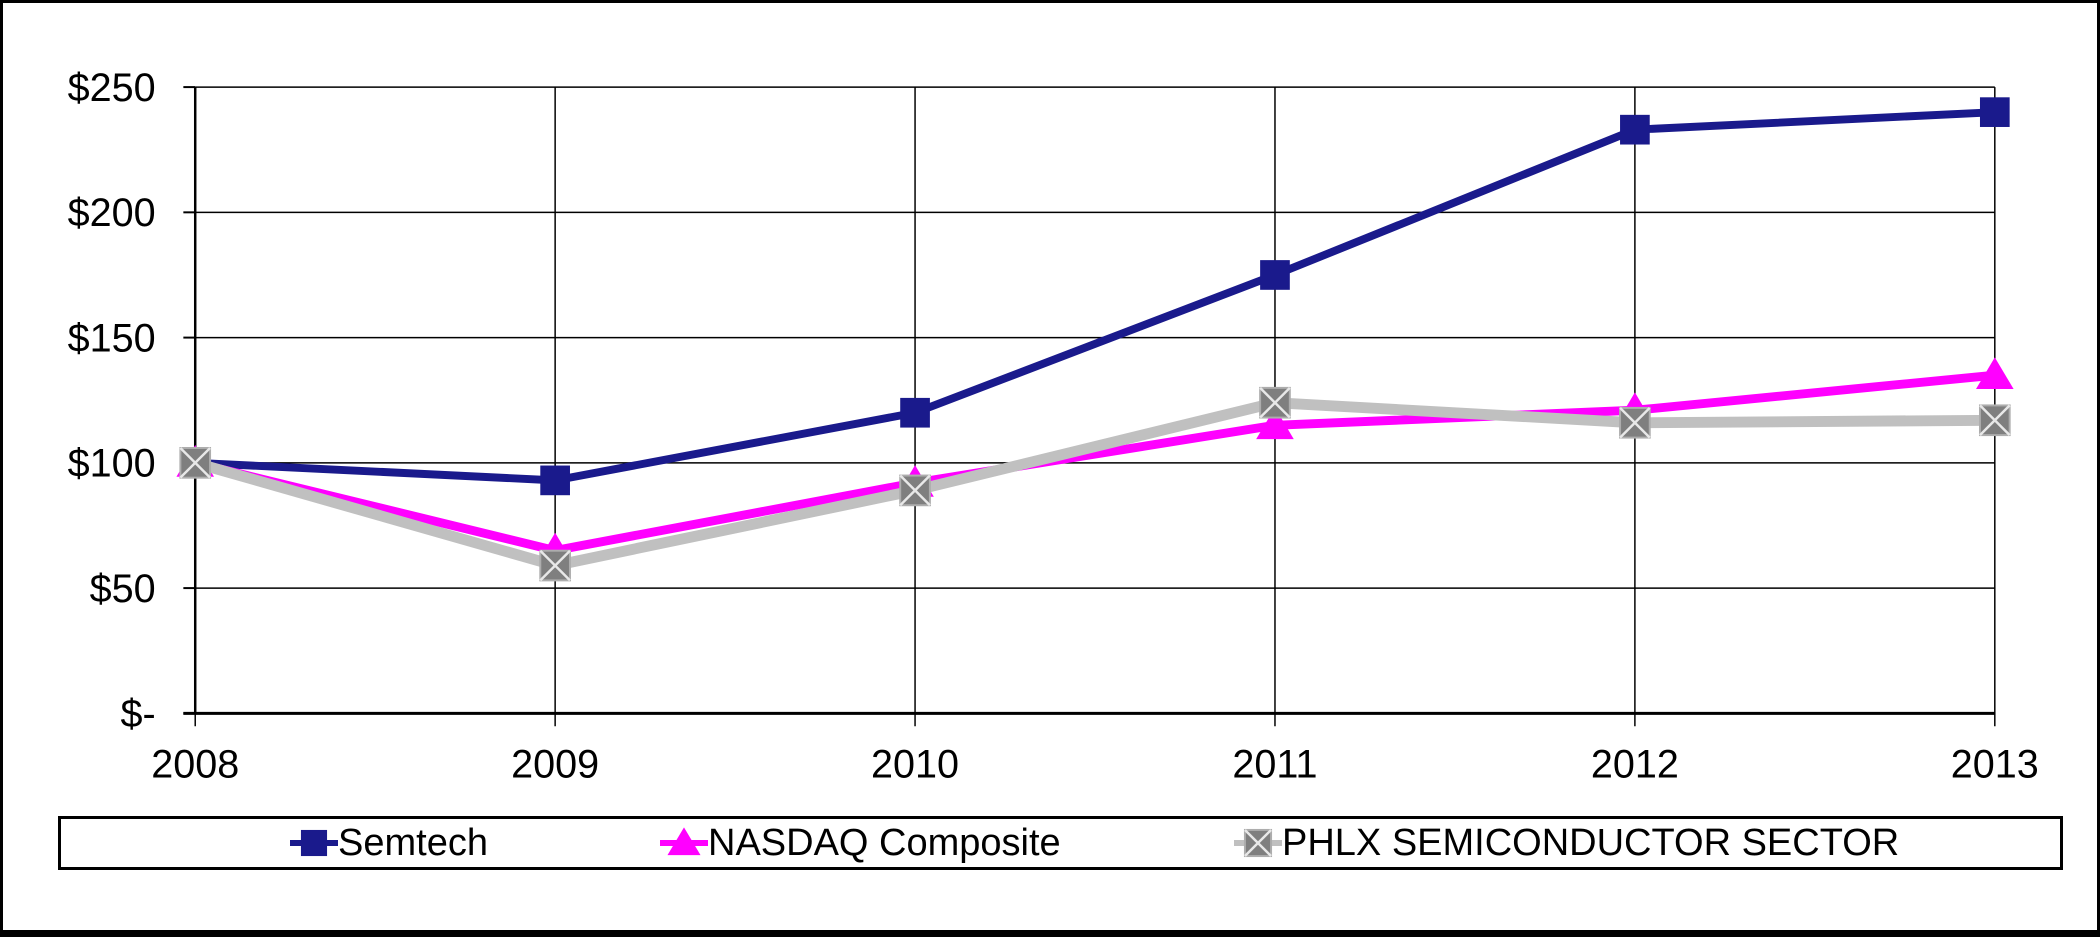 The height and width of the screenshot is (937, 2100). What do you see at coordinates (112, 88) in the screenshot?
I see `y-axis-label: $250` at bounding box center [112, 88].